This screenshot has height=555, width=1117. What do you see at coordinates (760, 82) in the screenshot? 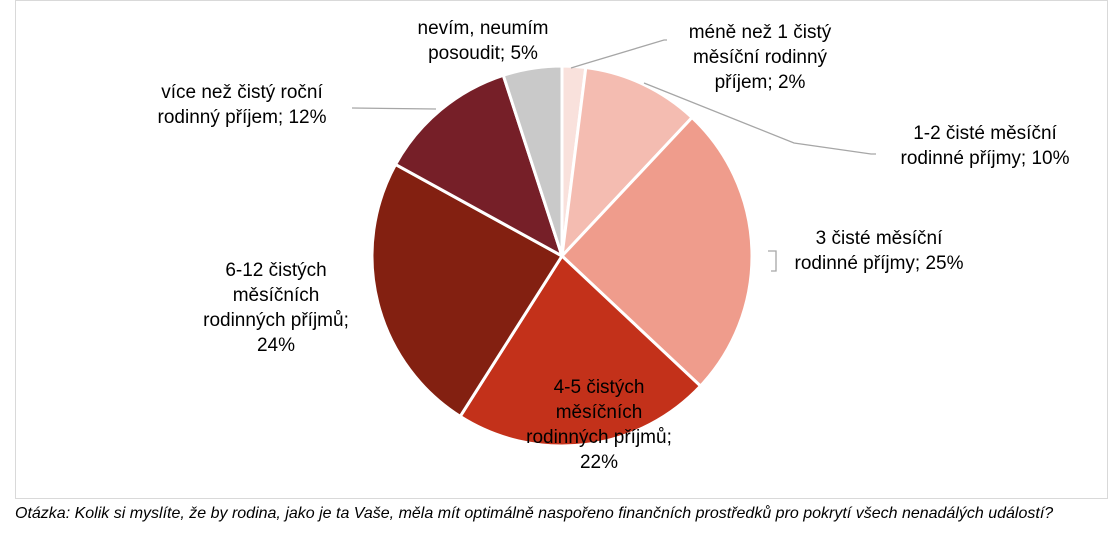
I see `slice-label-line: příjem; 2%` at bounding box center [760, 82].